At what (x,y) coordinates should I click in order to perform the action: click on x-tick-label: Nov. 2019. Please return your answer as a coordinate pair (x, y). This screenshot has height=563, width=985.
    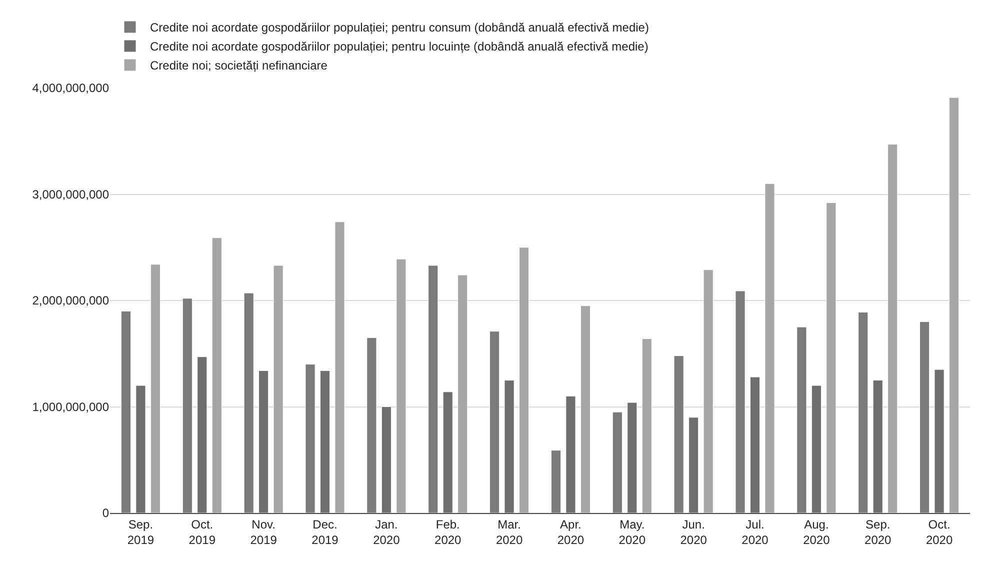
    Looking at the image, I should click on (264, 532).